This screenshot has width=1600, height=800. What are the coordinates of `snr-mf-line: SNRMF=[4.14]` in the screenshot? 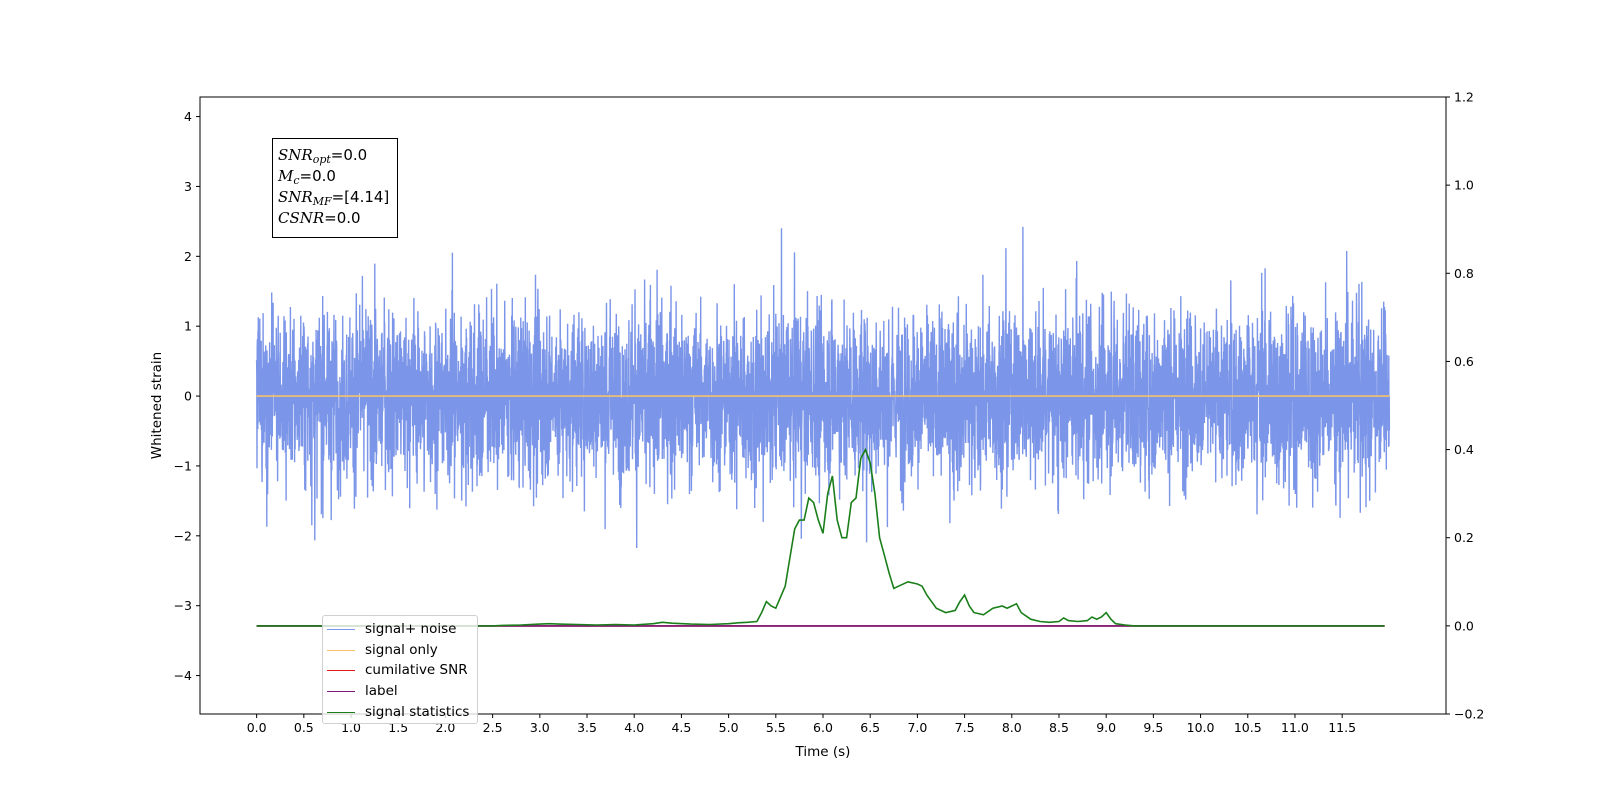 It's located at (337, 197).